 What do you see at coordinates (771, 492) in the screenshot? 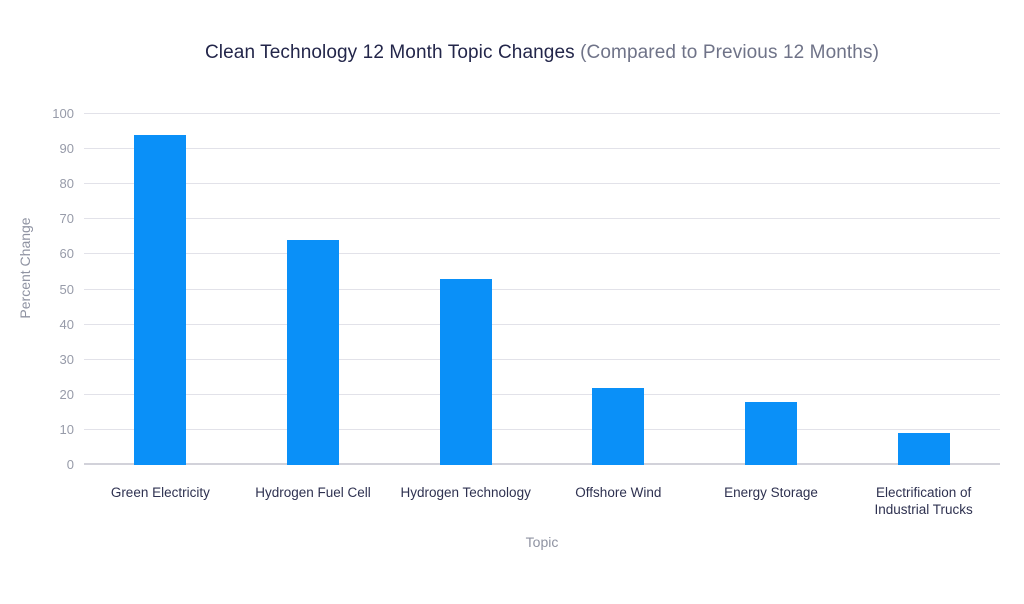
I see `x-category-label: Energy Storage` at bounding box center [771, 492].